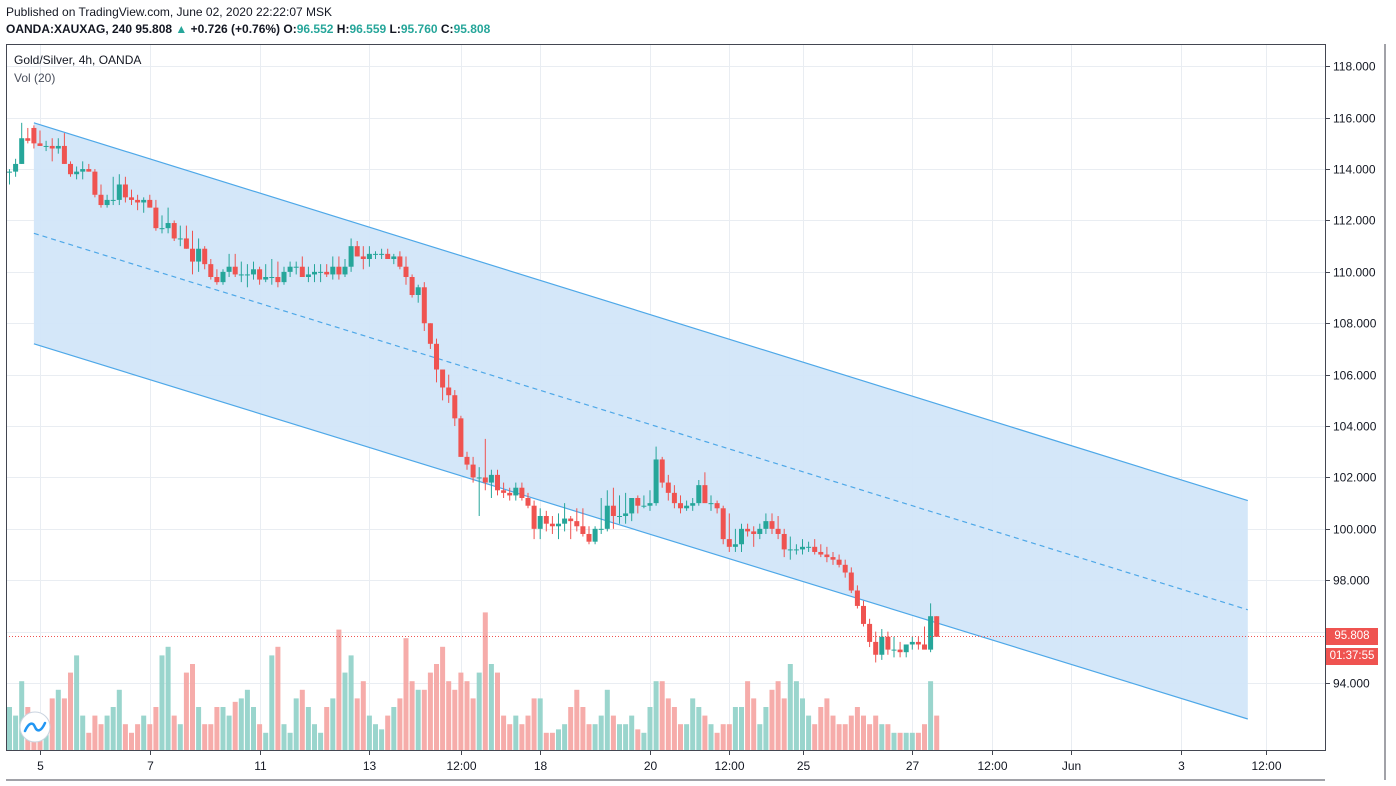  What do you see at coordinates (913, 766) in the screenshot?
I see `x-tick-label: 27` at bounding box center [913, 766].